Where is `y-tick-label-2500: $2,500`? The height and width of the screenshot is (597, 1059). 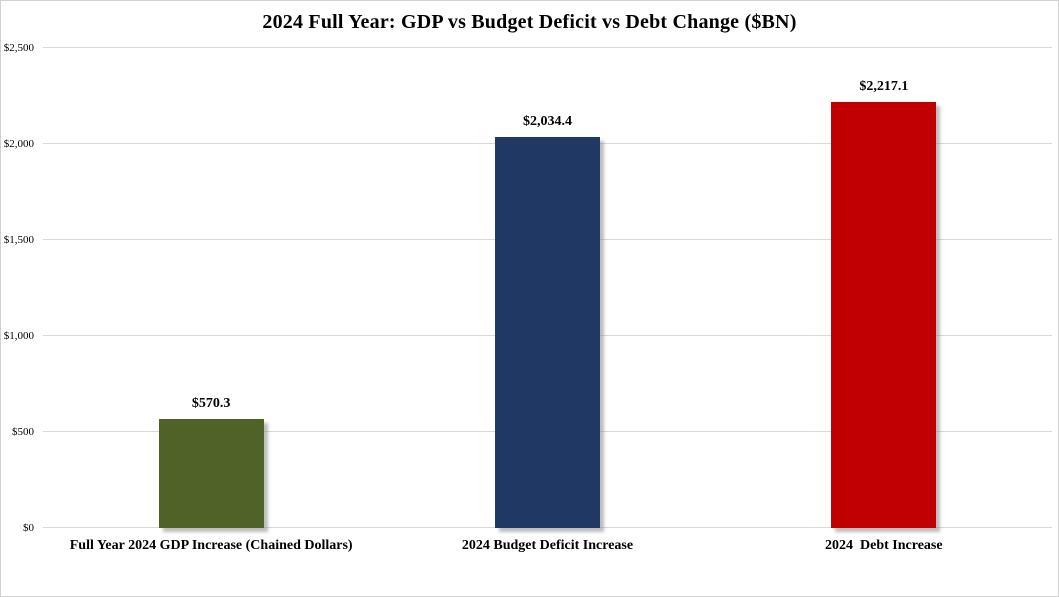
y-tick-label-2500: $2,500 is located at coordinates (18, 48).